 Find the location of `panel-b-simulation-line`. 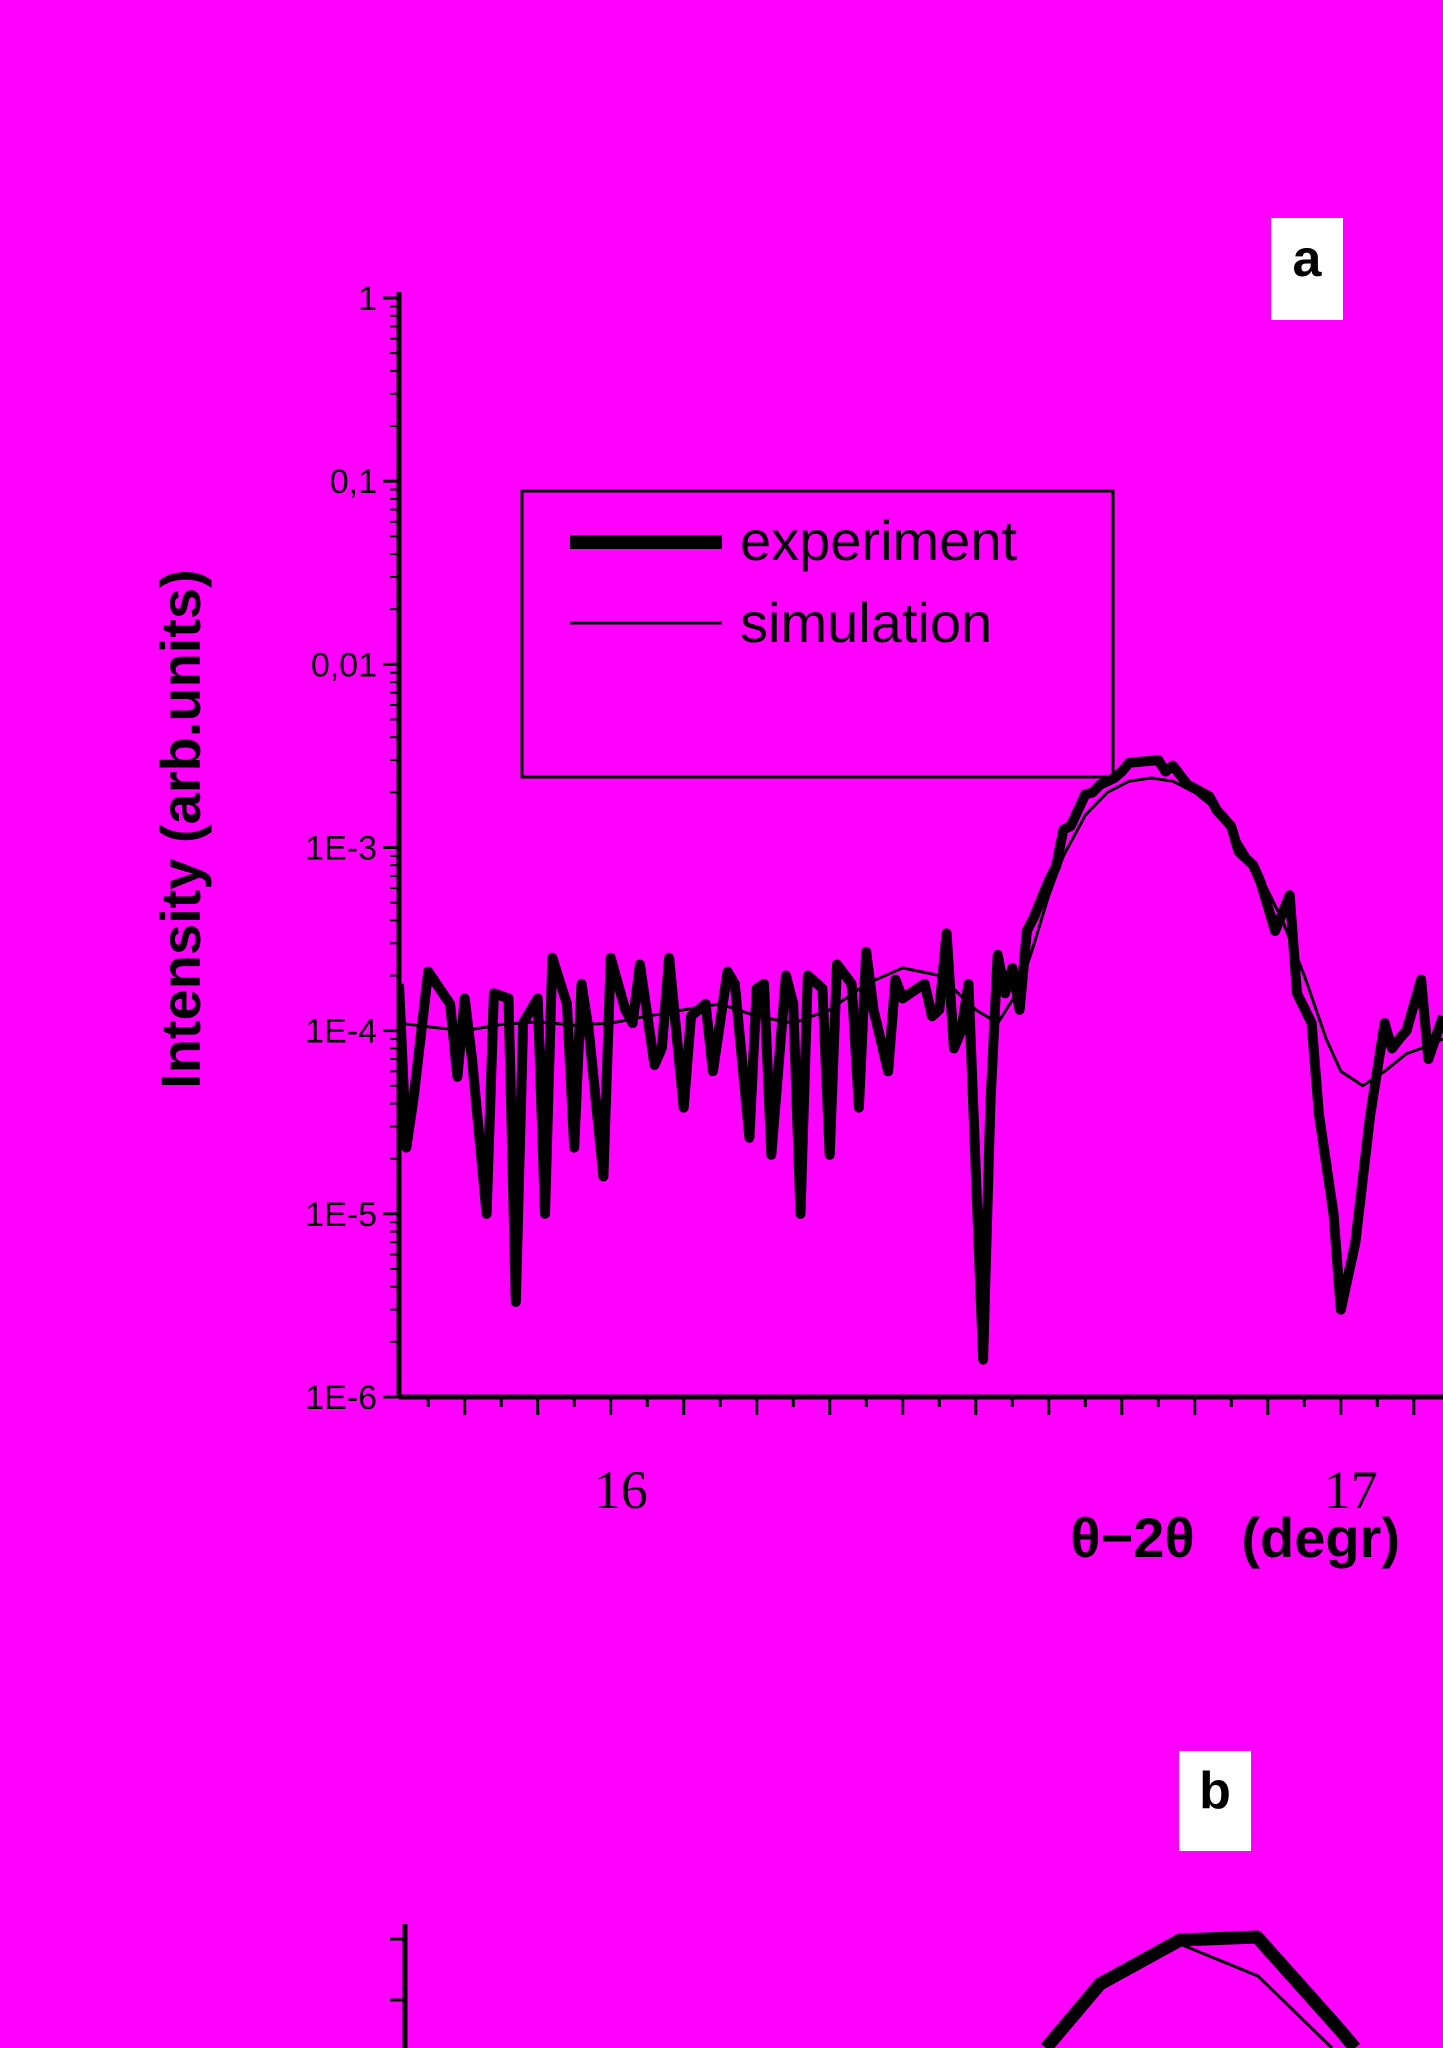

panel-b-simulation-line is located at coordinates (1189, 1995).